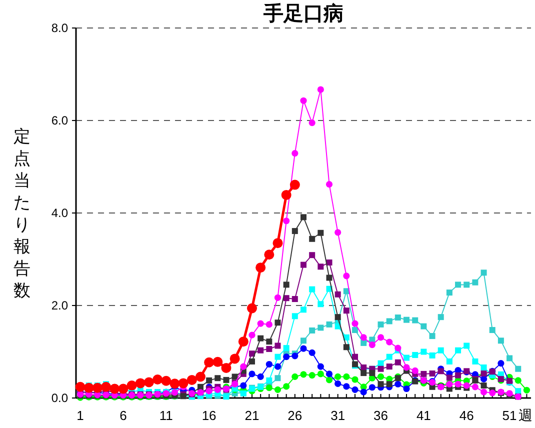 This screenshot has height=428, width=535. I want to click on x-tick-label: 31, so click(338, 415).